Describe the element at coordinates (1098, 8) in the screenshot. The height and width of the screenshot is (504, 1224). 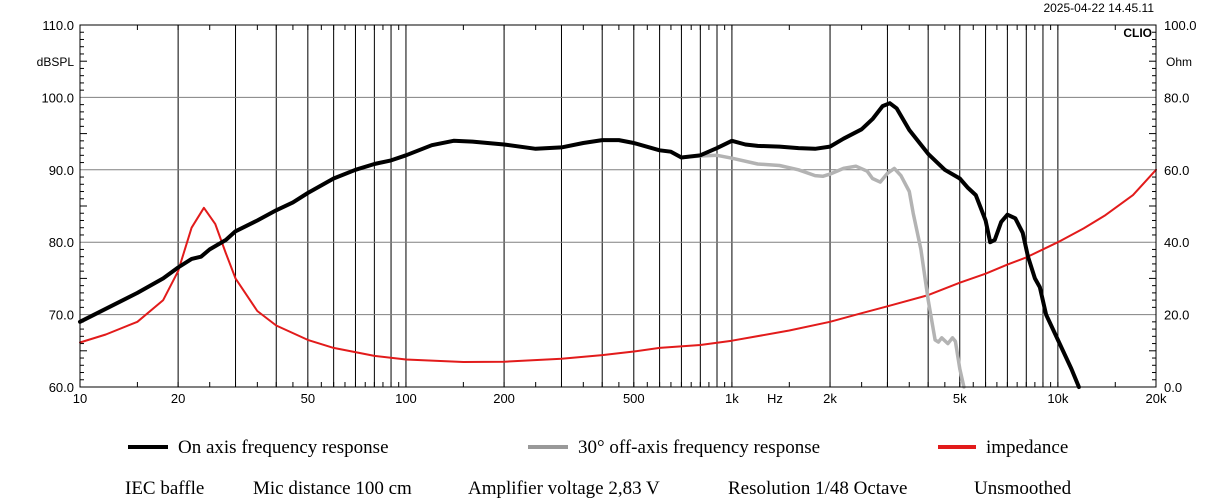
I see `timestamp: 2025-04-22 14.45.11` at that location.